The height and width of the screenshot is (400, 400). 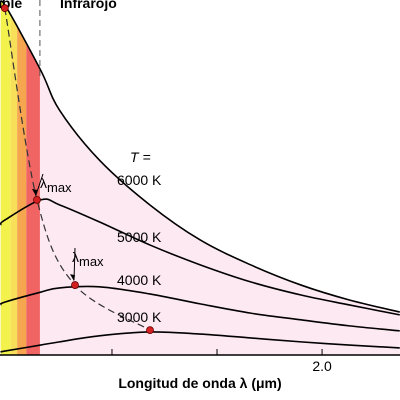 I want to click on x-axis-label: Longitud de onda λ (μm), so click(x=199, y=383).